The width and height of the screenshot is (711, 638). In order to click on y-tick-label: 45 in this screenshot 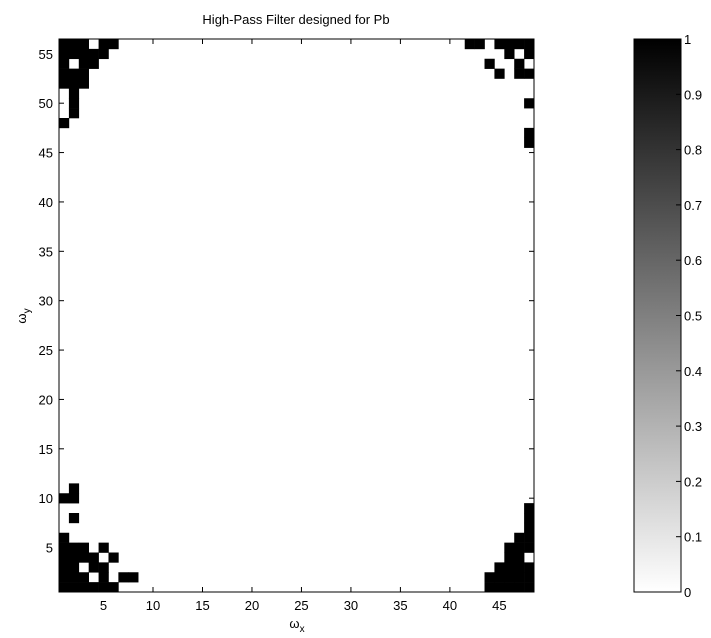, I will do `click(46, 153)`.